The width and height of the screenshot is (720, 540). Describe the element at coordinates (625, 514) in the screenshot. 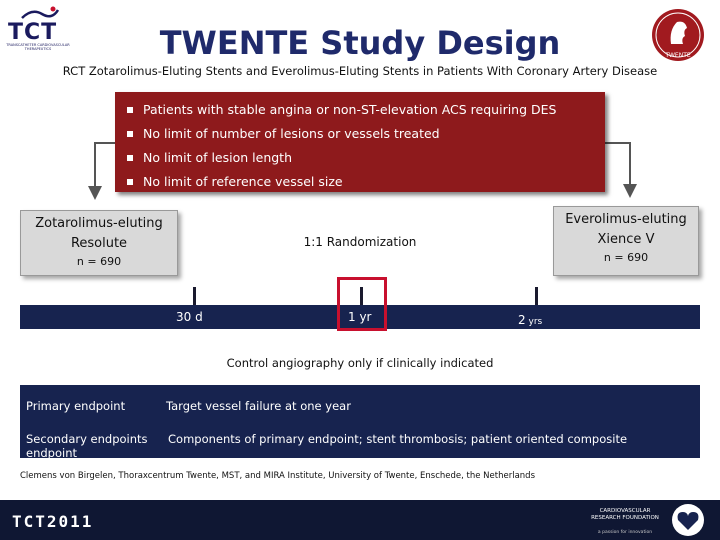

I see `crf-name: CARDIOVASCULAR RESEARCH FOUNDATION` at that location.